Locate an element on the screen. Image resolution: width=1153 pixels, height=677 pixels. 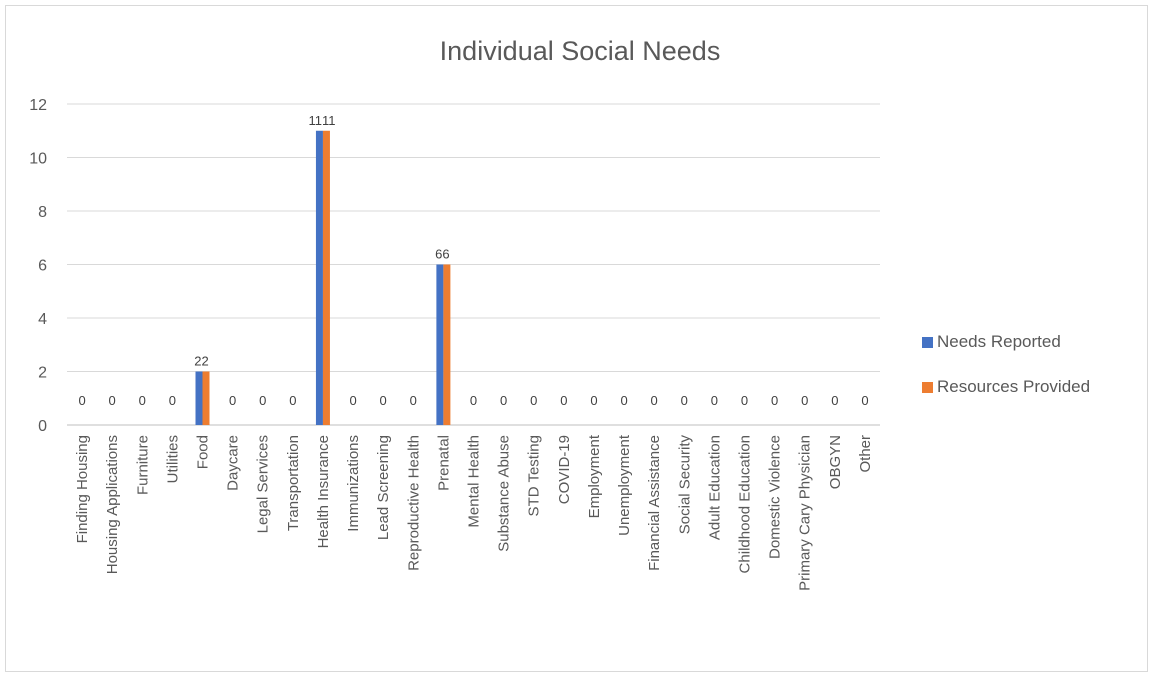
y-tick-label: 2 is located at coordinates (42, 373).